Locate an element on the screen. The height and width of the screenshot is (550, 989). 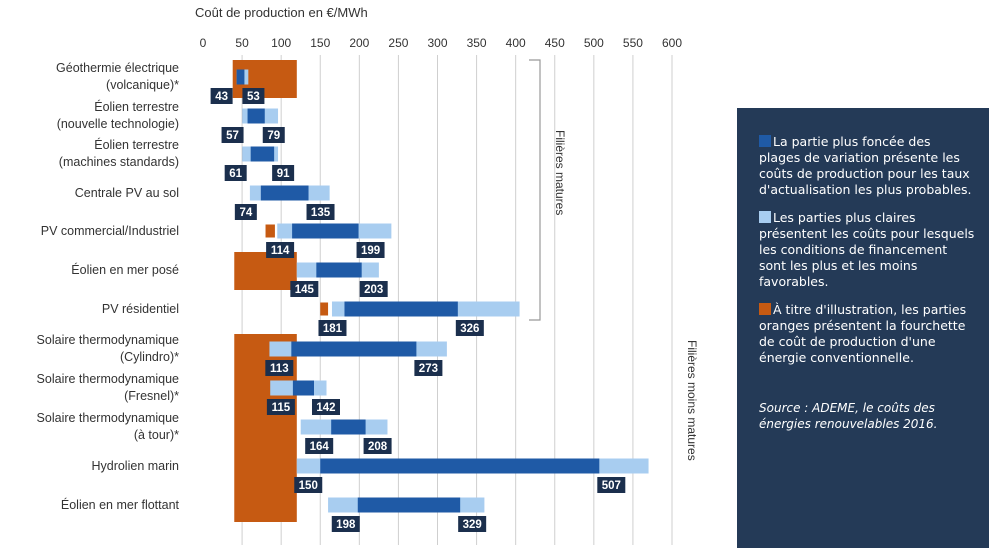
value-label-high: 326 is located at coordinates (469, 329).